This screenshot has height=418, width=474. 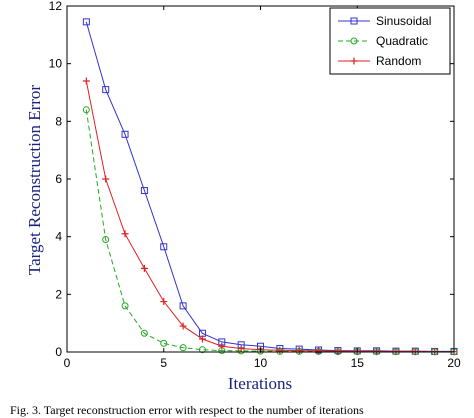 I want to click on x-tick-label: 20, so click(x=454, y=363).